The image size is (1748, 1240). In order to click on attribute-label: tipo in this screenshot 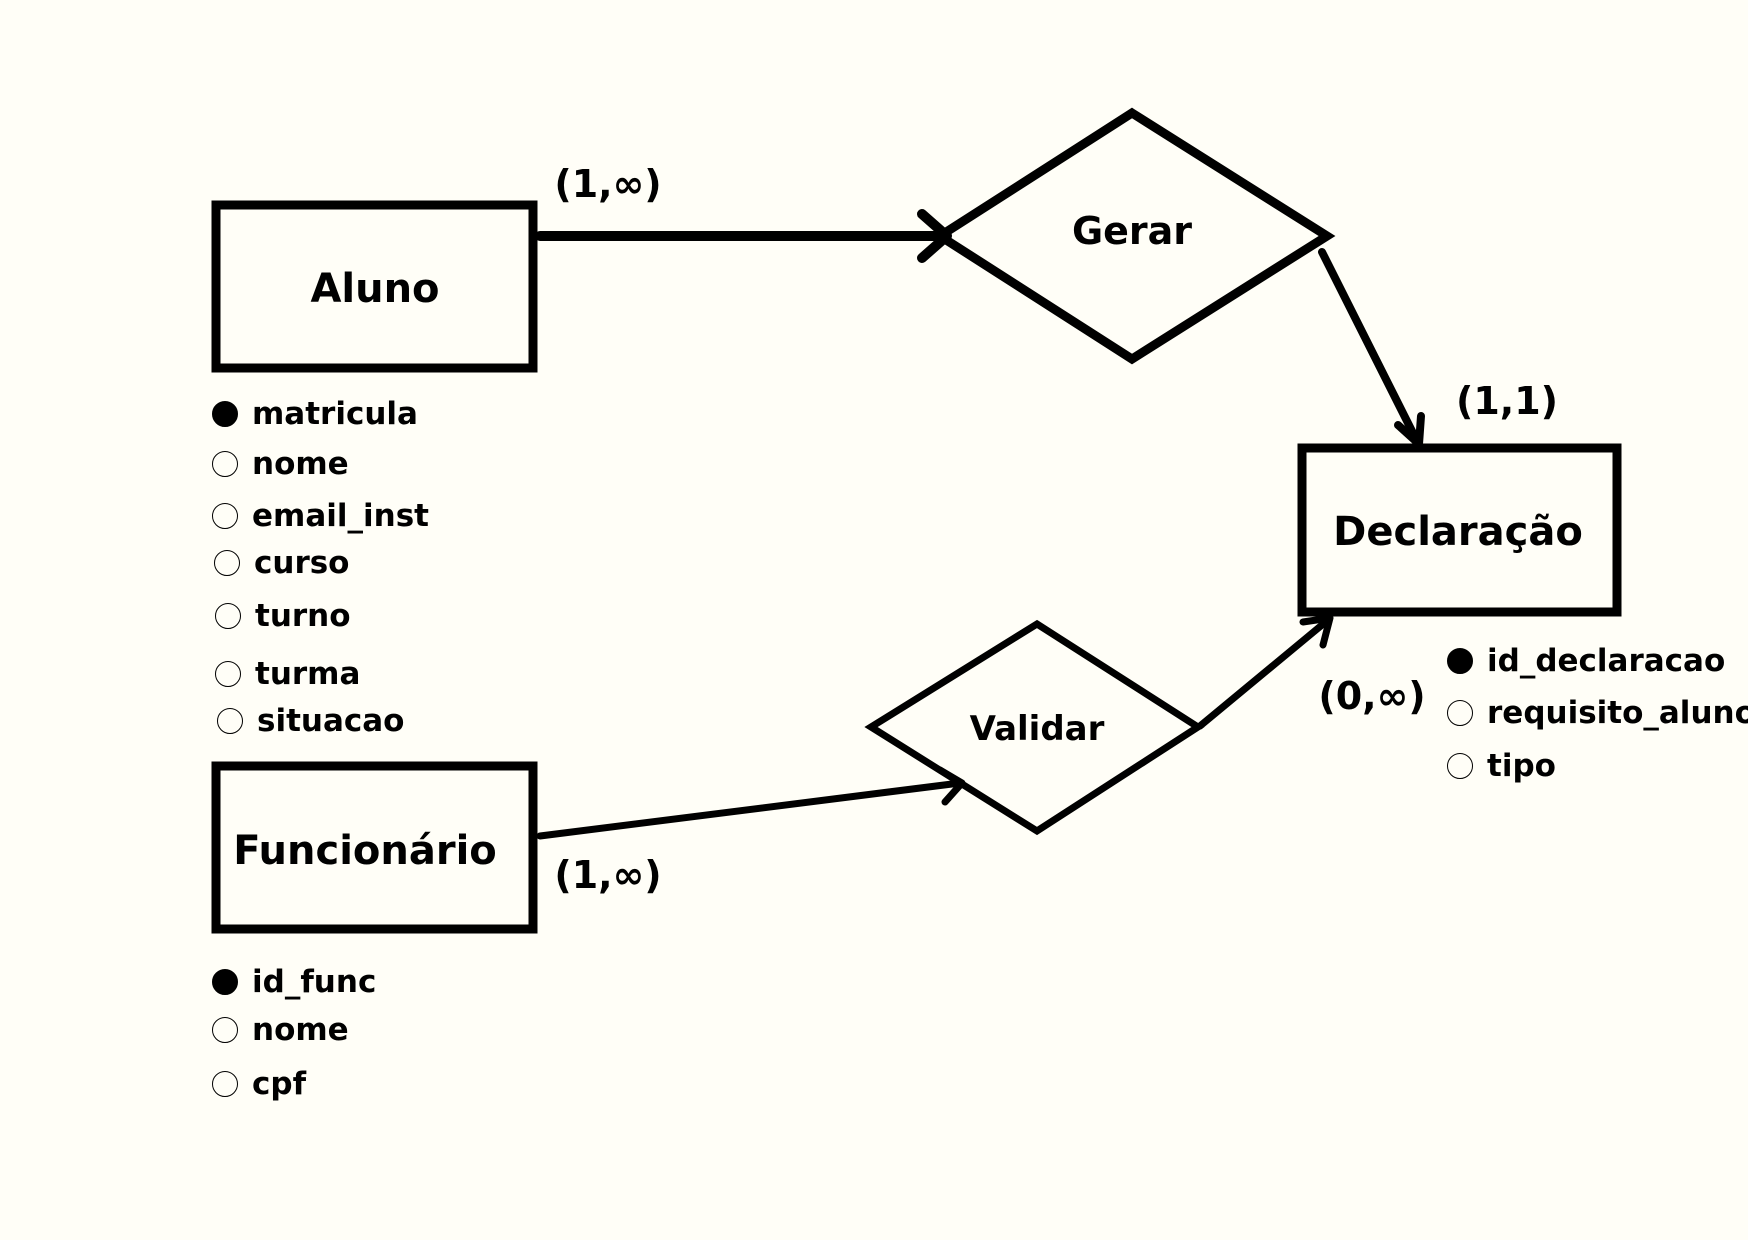, I will do `click(1521, 766)`.